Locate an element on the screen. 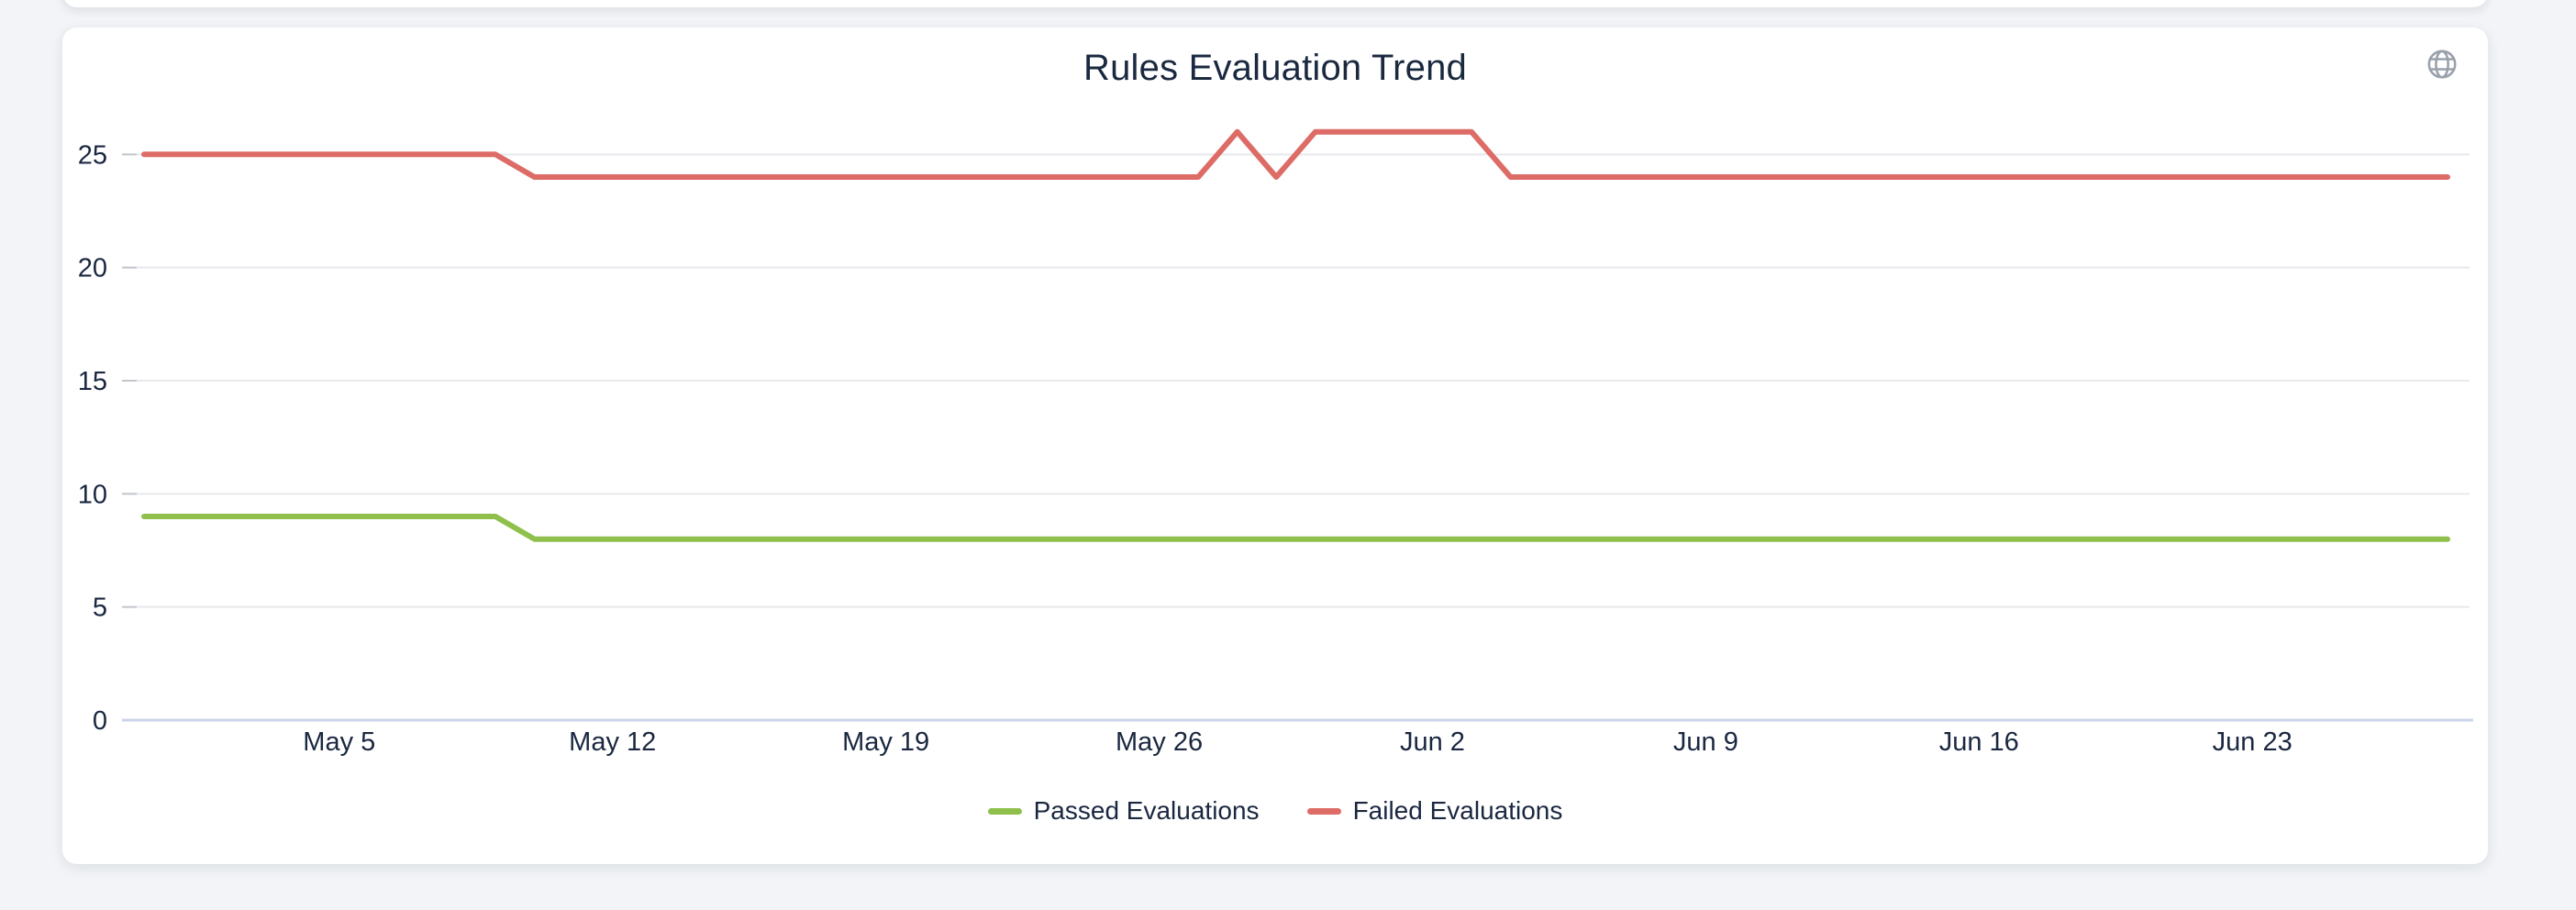 The width and height of the screenshot is (2576, 910). x-axis-label: Jun 2 is located at coordinates (1432, 742).